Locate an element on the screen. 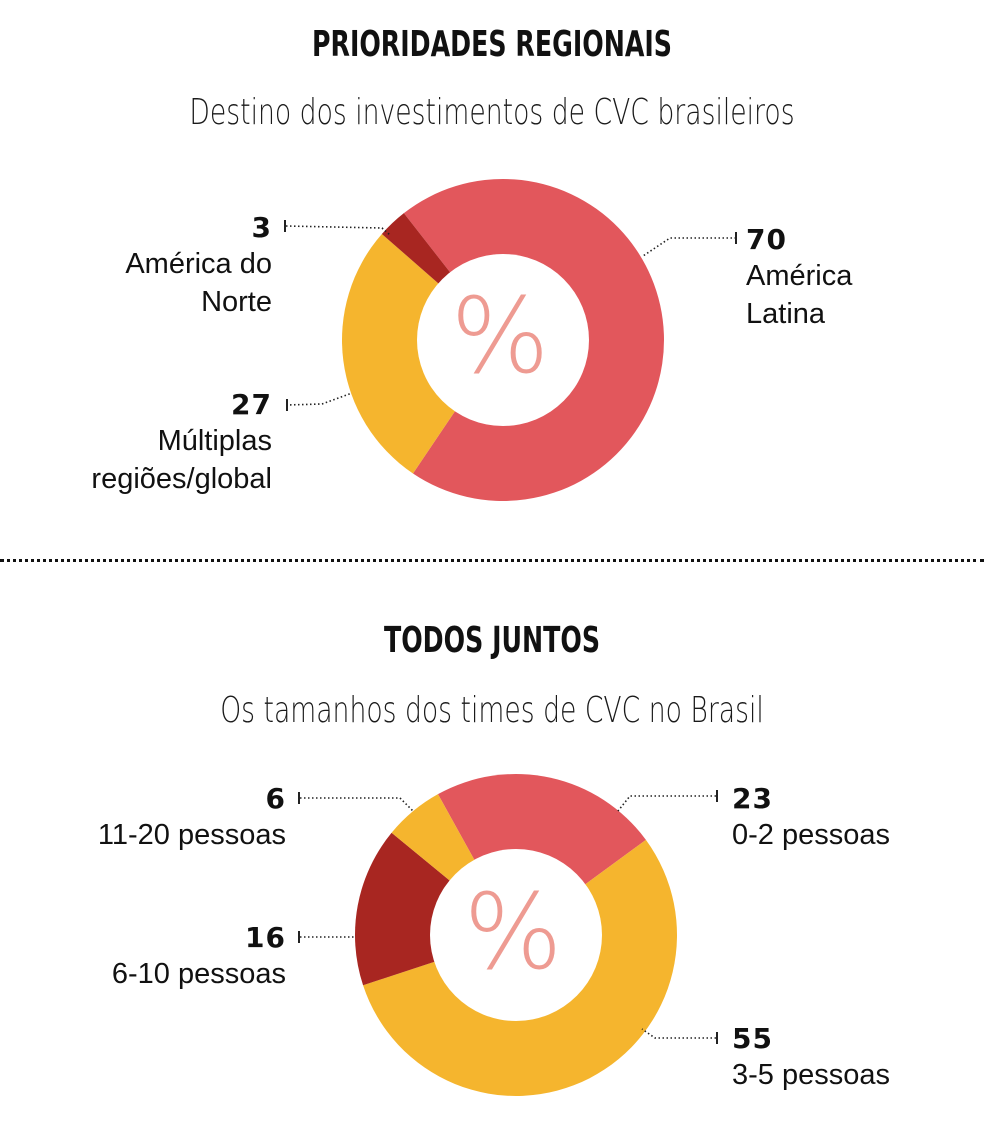 This screenshot has height=1125, width=984. chart2-title: TODOS JUNTOS is located at coordinates (492, 640).